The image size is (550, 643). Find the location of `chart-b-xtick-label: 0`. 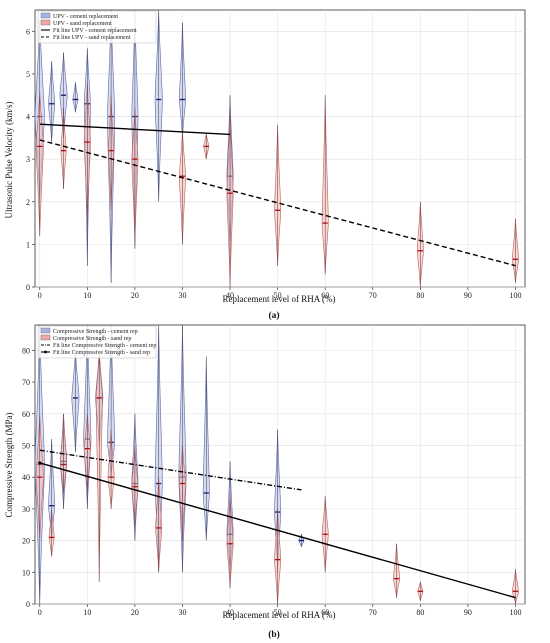

chart-b-xtick-label: 0 is located at coordinates (40, 612).